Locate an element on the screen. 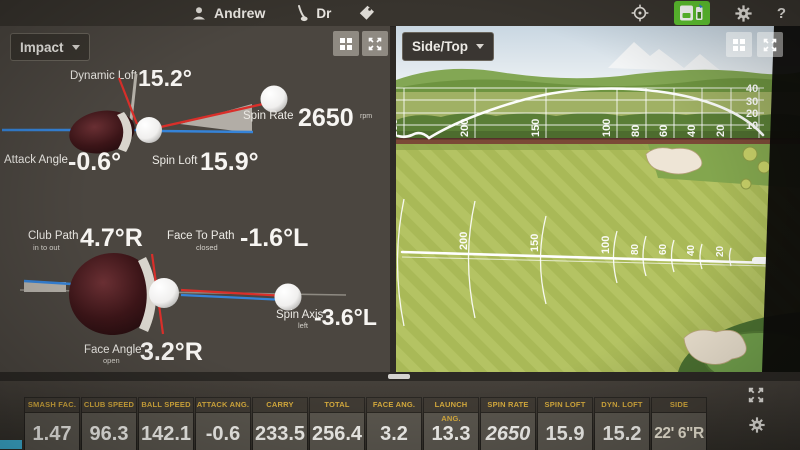 This screenshot has width=800, height=450. metric-tile: SPIN LOFT 15.9 is located at coordinates (565, 424).